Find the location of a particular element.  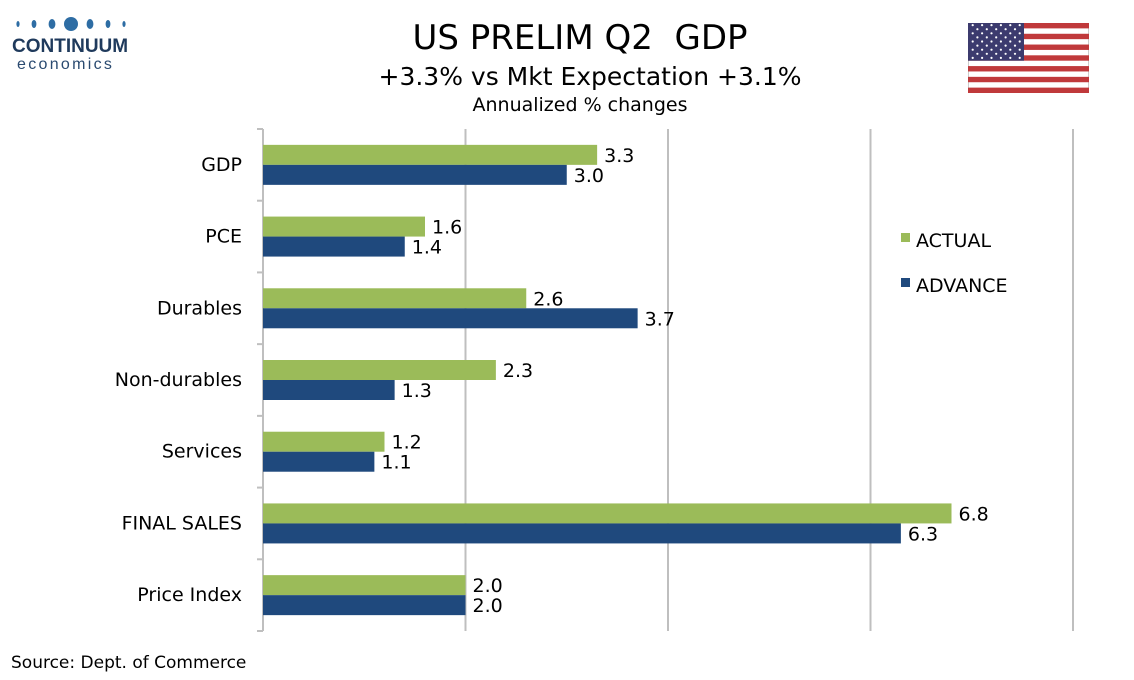

category-label: PCE is located at coordinates (223, 237).